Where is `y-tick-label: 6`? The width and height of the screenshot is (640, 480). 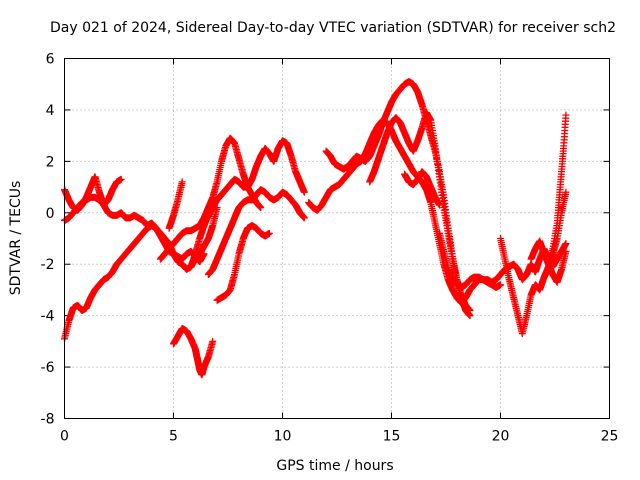
y-tick-label: 6 is located at coordinates (50, 60).